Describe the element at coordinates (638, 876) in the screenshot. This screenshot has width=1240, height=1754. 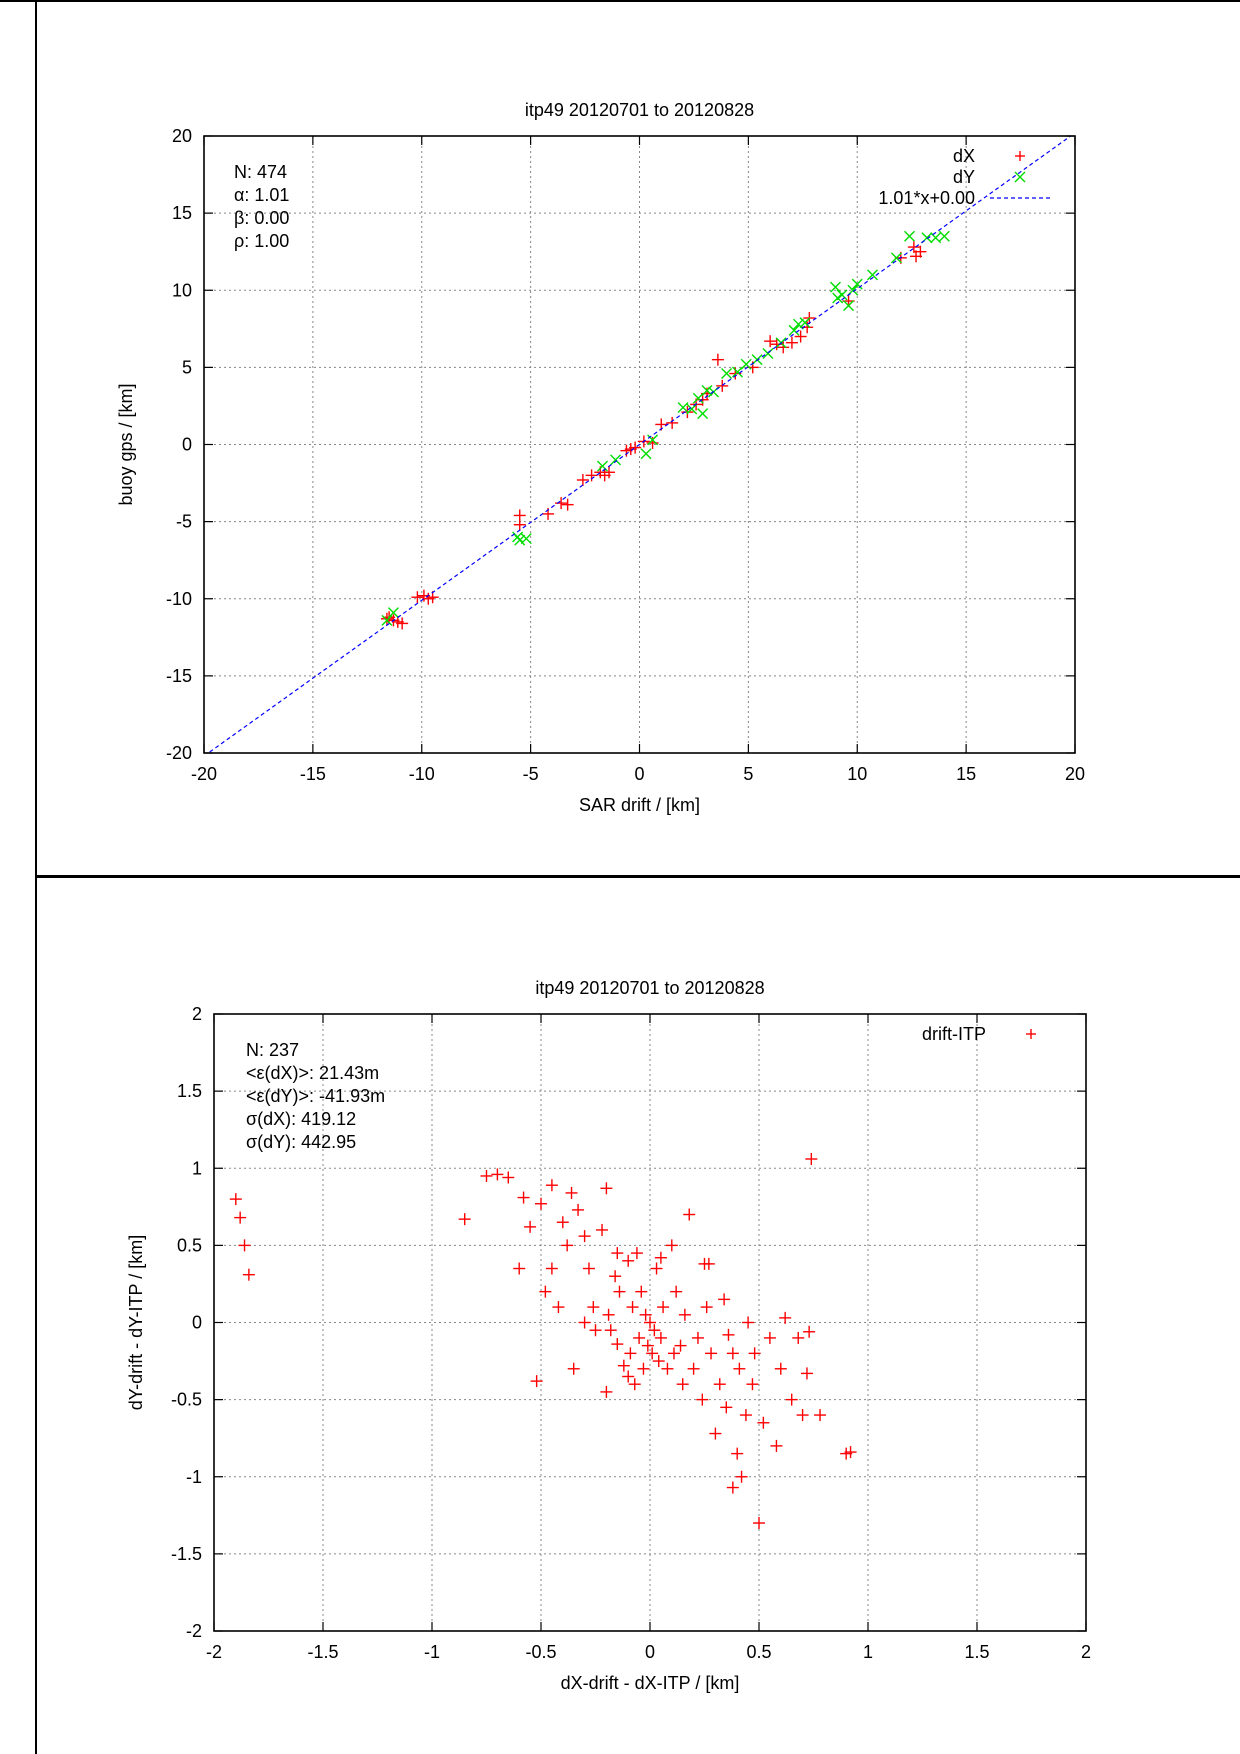
I see `panel-divider` at that location.